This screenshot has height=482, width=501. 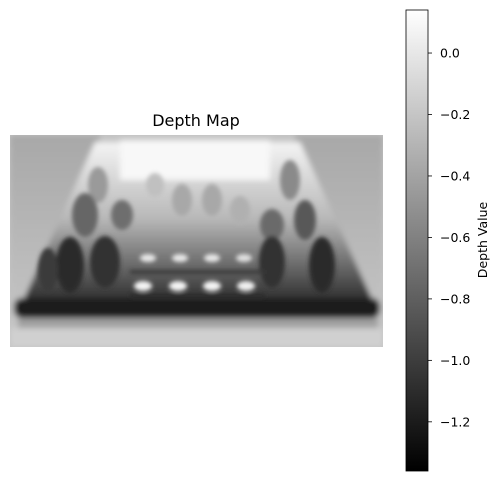 I want to click on colorbar-label: Depth Value, so click(x=482, y=240).